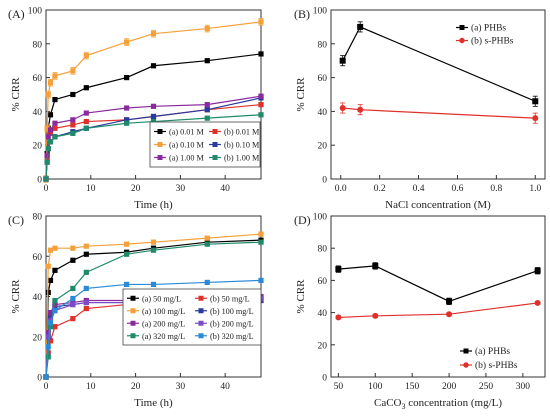  Describe the element at coordinates (163, 336) in the screenshot. I see `legend-entry-label: (a) 320 mg/L` at that location.